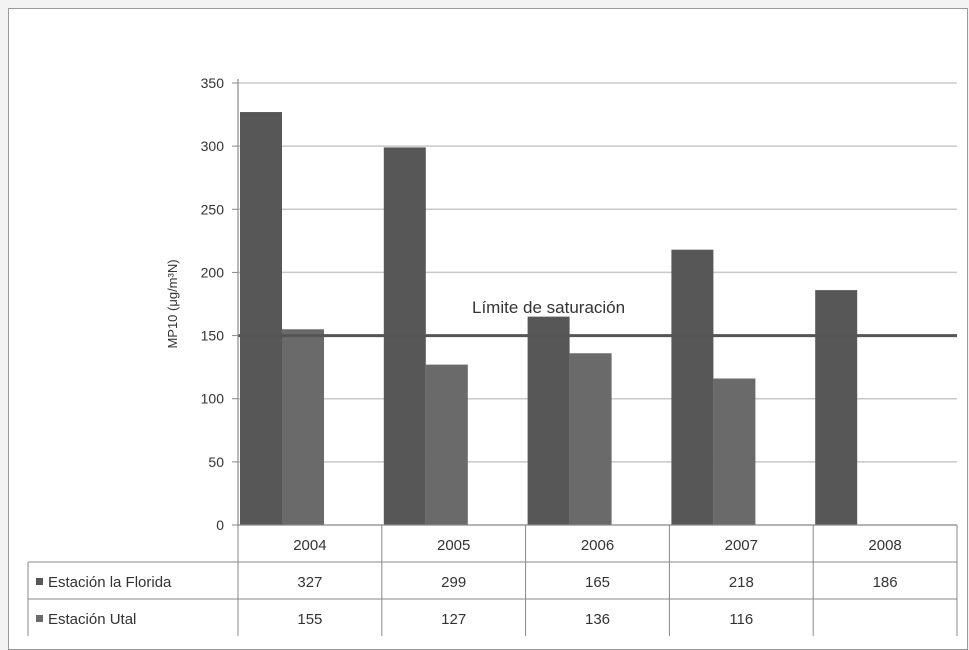  What do you see at coordinates (39, 581) in the screenshot?
I see `legend-swatch-florida` at bounding box center [39, 581].